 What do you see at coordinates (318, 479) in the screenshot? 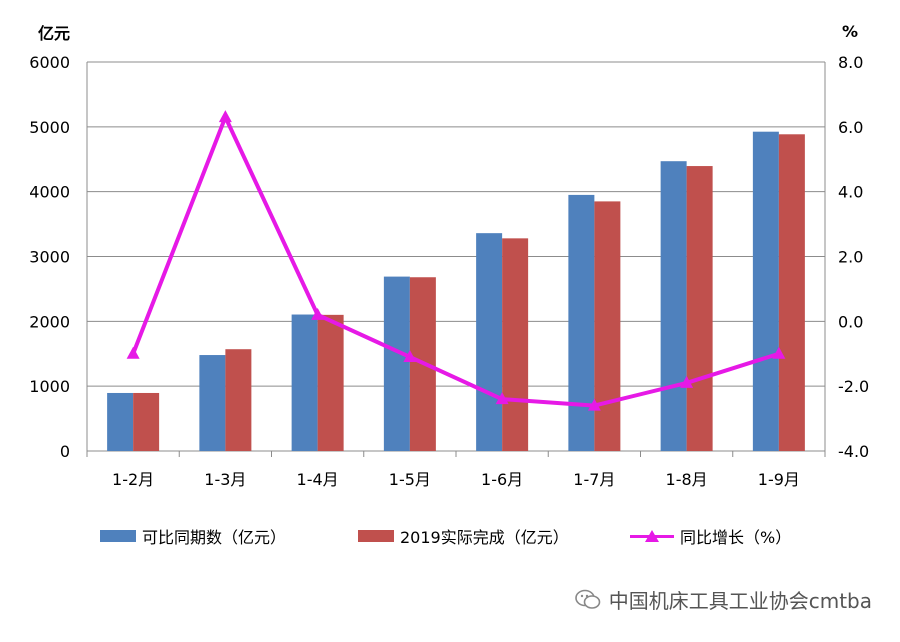
I see `x-tick-label: 1-4月` at bounding box center [318, 479].